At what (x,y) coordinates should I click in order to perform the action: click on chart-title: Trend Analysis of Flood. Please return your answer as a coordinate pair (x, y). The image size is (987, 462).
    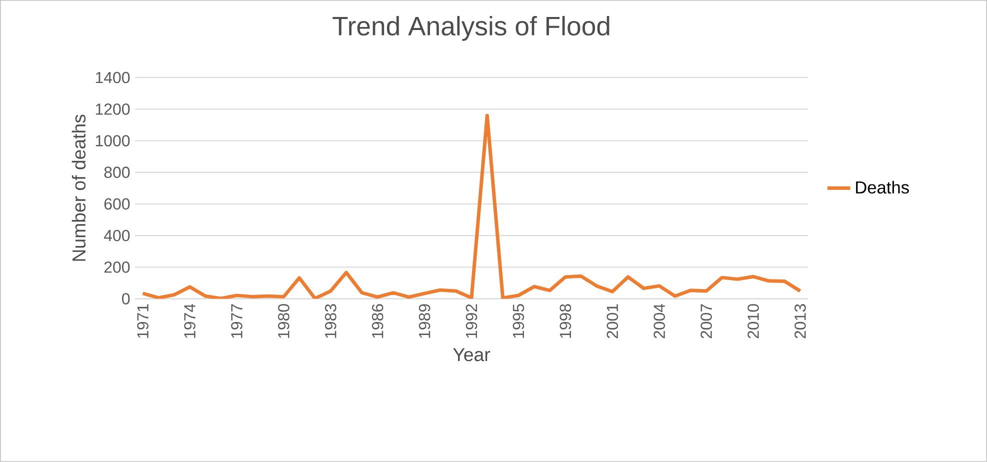
    Looking at the image, I should click on (471, 28).